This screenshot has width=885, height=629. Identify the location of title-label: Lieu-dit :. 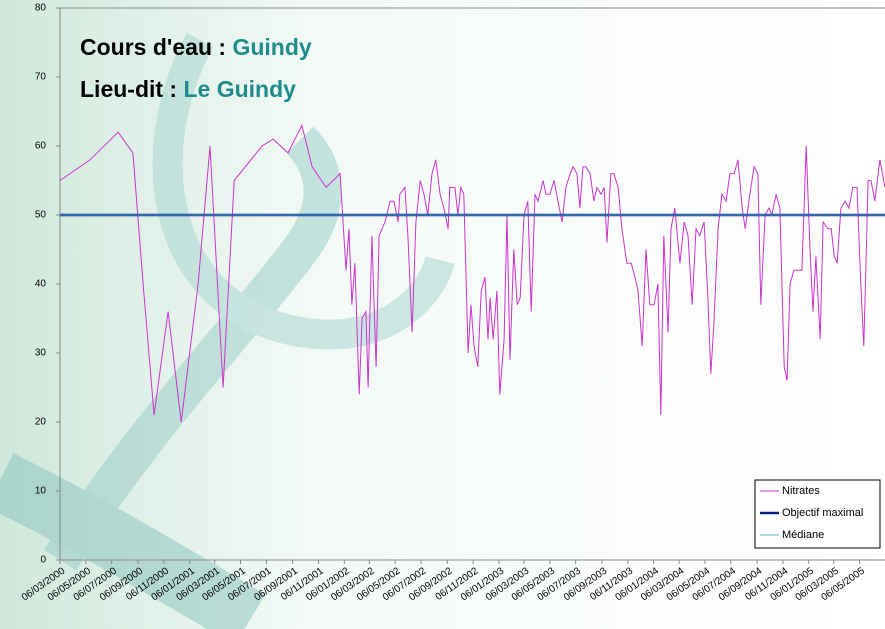
(128, 89).